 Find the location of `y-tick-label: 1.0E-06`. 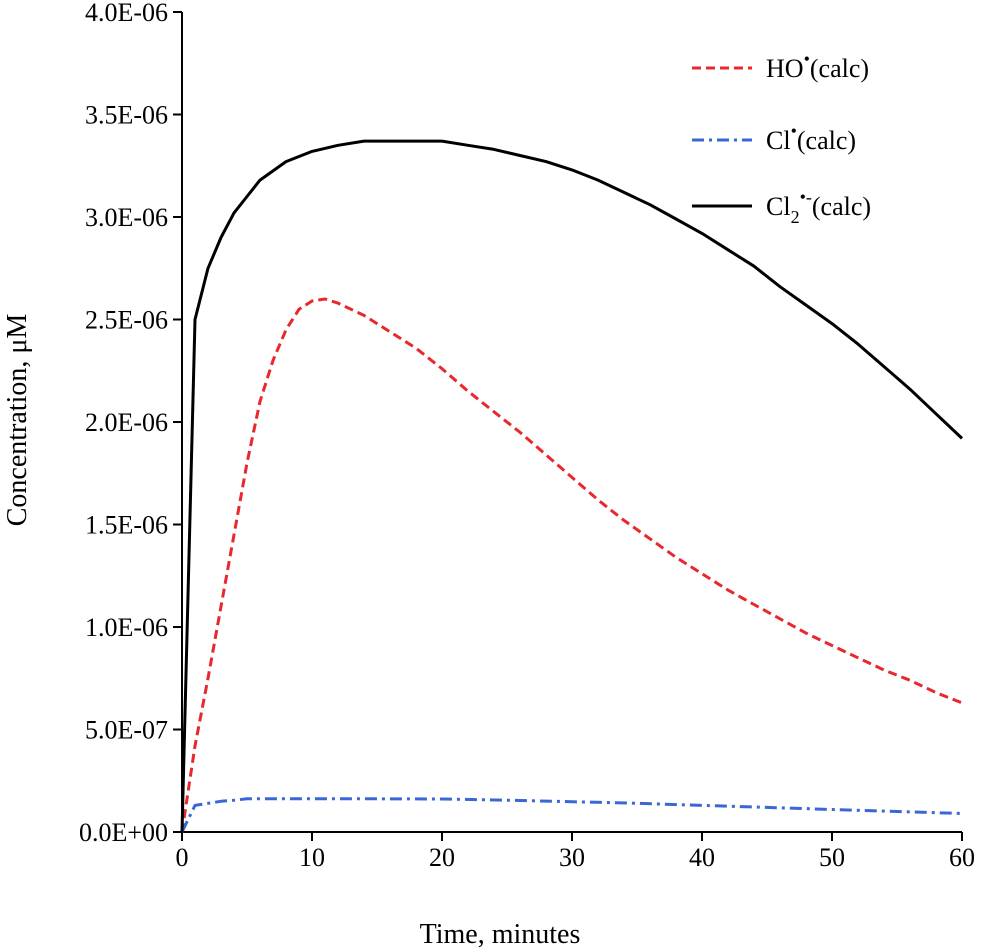

y-tick-label: 1.0E-06 is located at coordinates (126, 627).